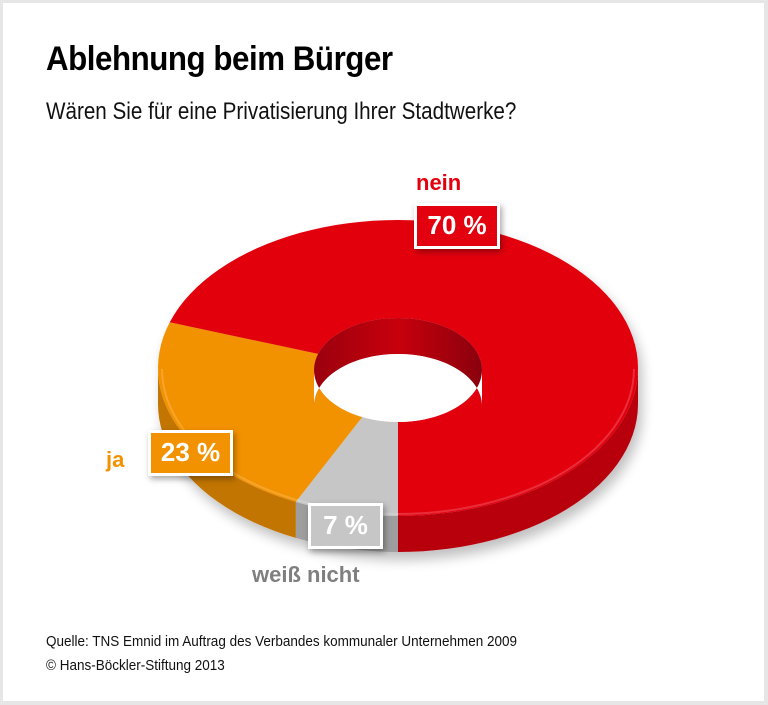  I want to click on copyright-note: © Hans-Böckler-Stiftung 2013, so click(135, 665).